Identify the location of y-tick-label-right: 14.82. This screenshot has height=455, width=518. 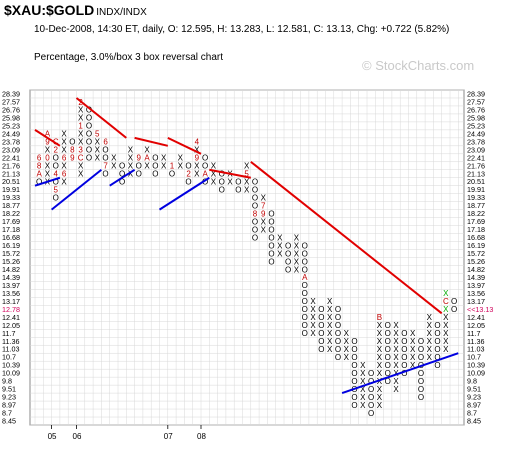
(476, 269).